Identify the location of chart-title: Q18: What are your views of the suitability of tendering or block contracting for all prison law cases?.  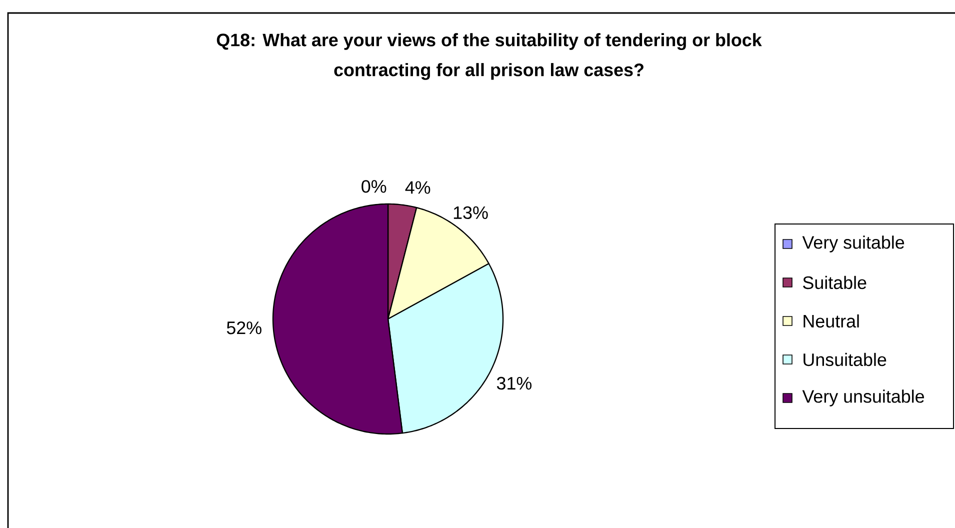
(489, 56).